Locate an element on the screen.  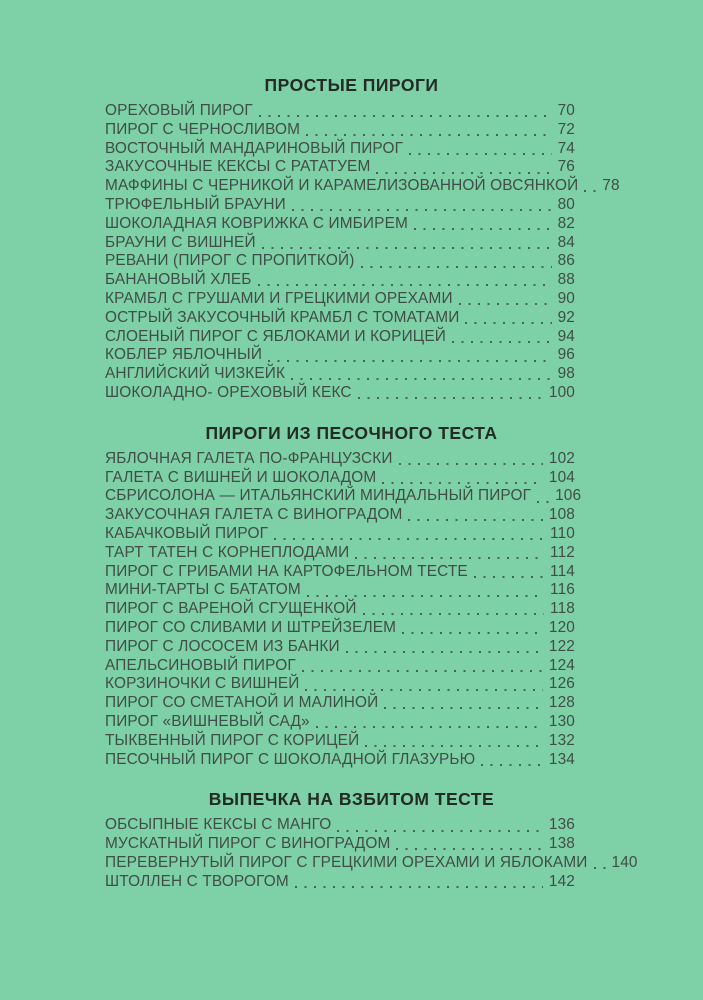
entry-title: ЗАКУСОЧНАЯ ГАЛЕТА С ВИНОГРАДОМ is located at coordinates (254, 515).